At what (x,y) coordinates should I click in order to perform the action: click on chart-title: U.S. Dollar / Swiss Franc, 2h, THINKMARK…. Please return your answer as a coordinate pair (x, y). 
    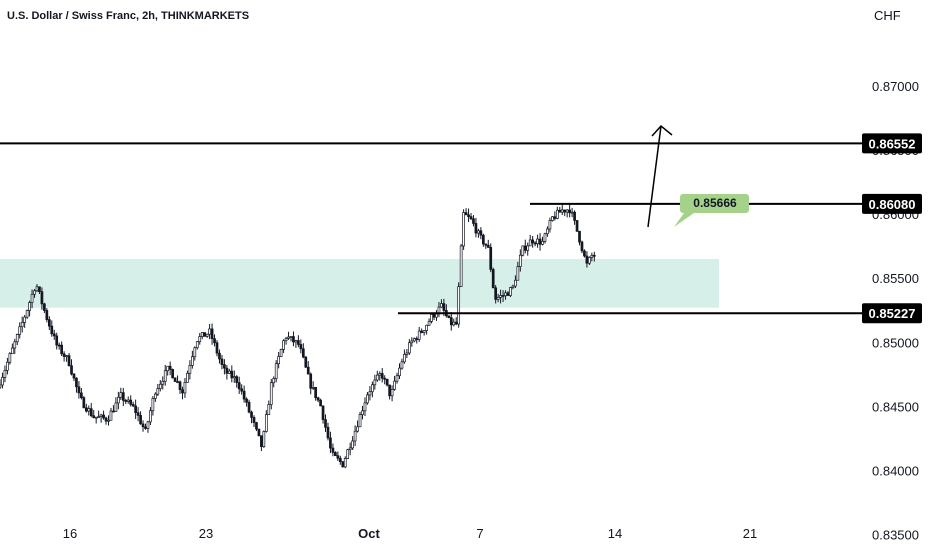
    Looking at the image, I should click on (128, 16).